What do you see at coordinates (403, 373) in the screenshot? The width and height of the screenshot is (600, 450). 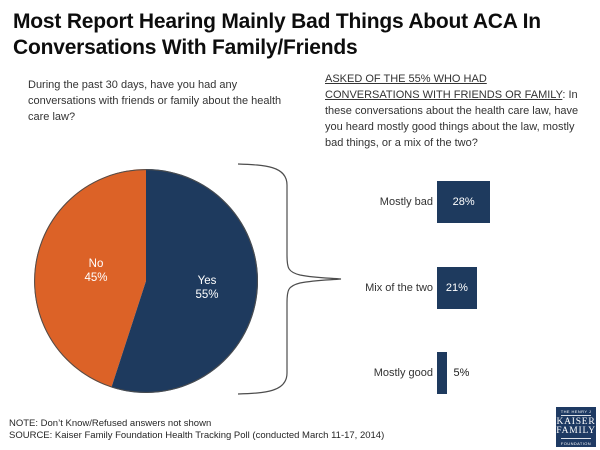 I see `bar-category-label: Mostly good` at bounding box center [403, 373].